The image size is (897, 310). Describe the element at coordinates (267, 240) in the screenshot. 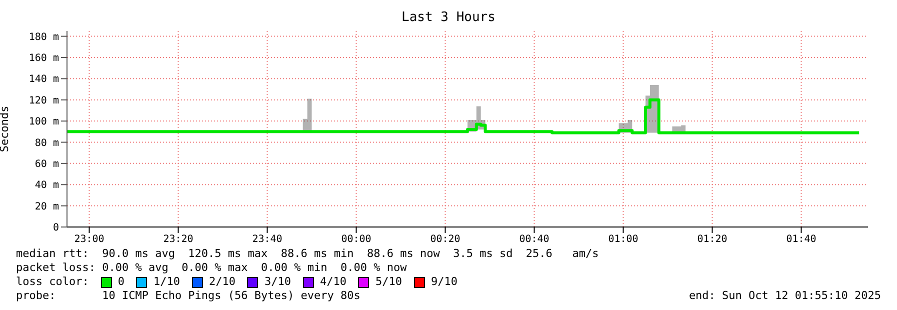

I see `x-tick-label: 23:40` at that location.